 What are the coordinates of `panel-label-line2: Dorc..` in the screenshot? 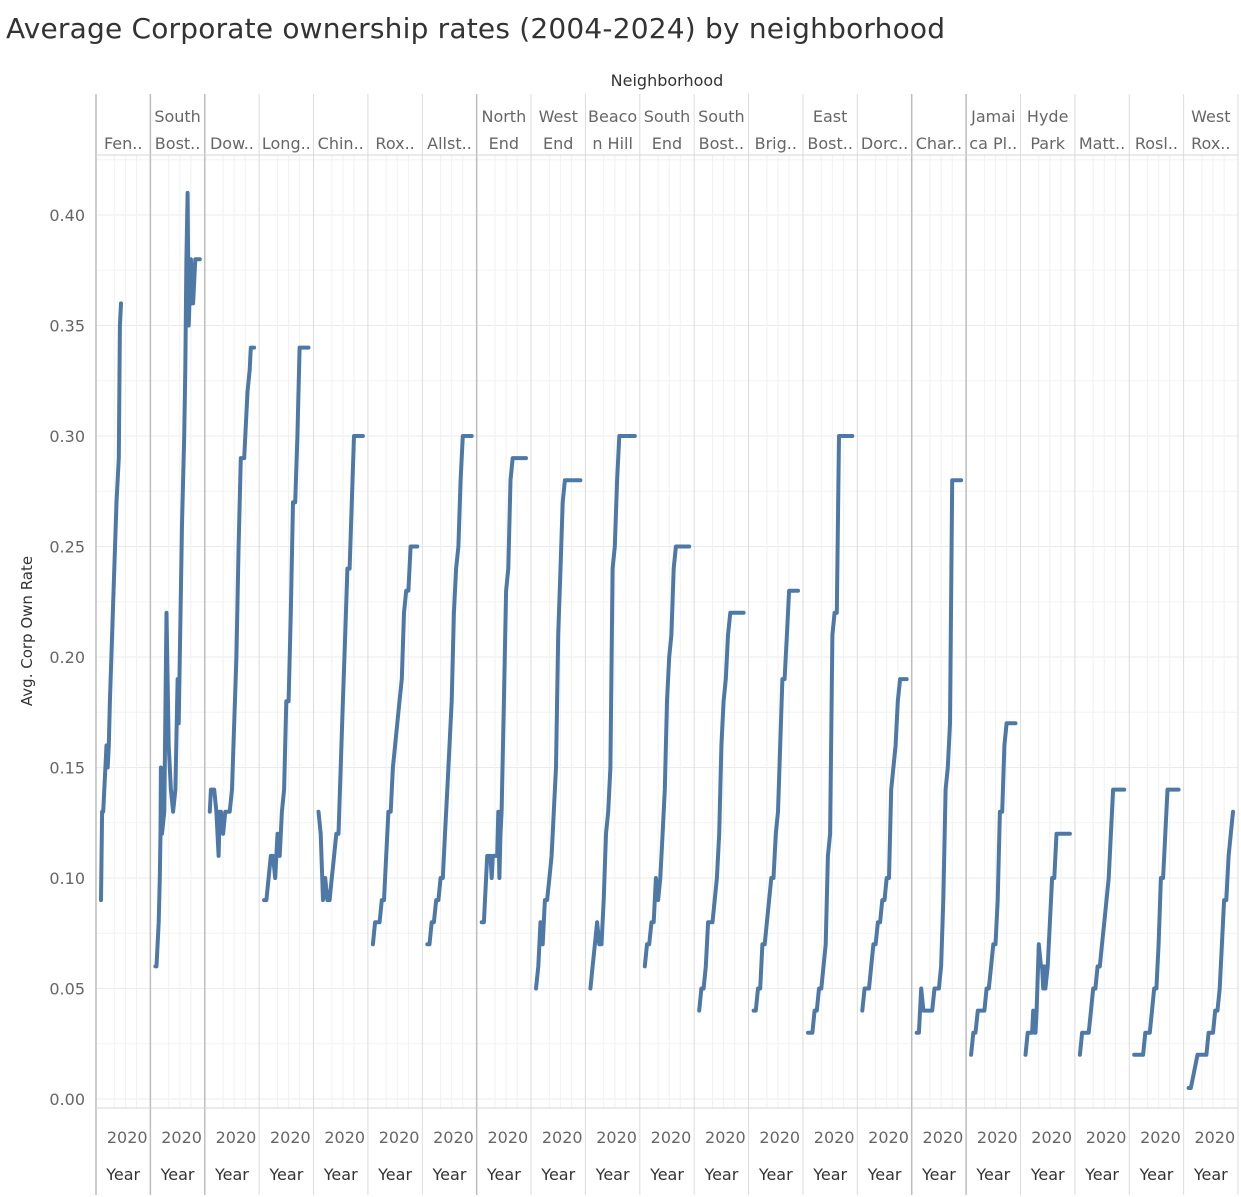 It's located at (884, 143).